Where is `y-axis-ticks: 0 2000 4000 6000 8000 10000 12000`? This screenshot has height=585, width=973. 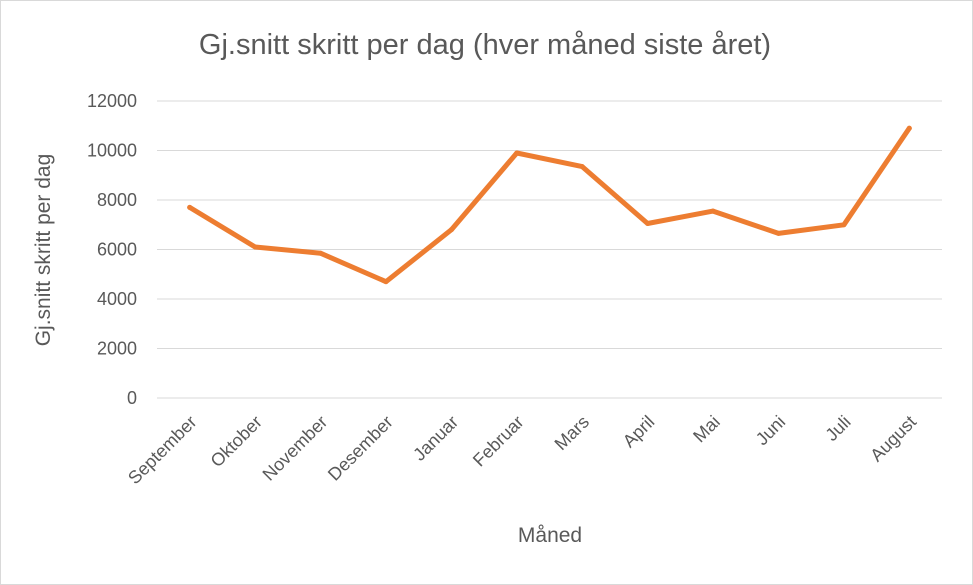
y-axis-ticks: 0 2000 4000 6000 8000 10000 12000 is located at coordinates (112, 249).